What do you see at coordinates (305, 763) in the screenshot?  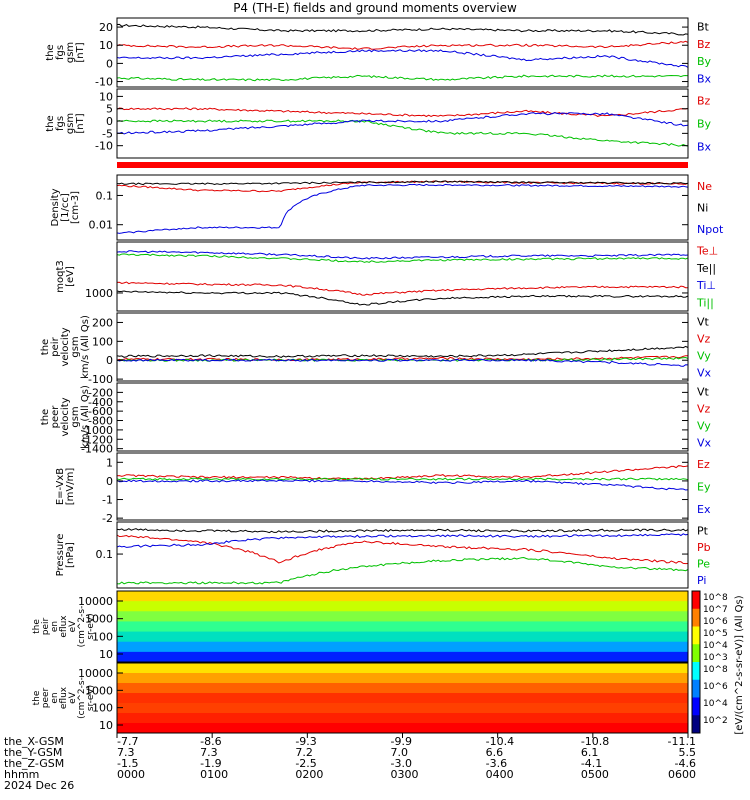 I see `x-tick-label: -2.5` at bounding box center [305, 763].